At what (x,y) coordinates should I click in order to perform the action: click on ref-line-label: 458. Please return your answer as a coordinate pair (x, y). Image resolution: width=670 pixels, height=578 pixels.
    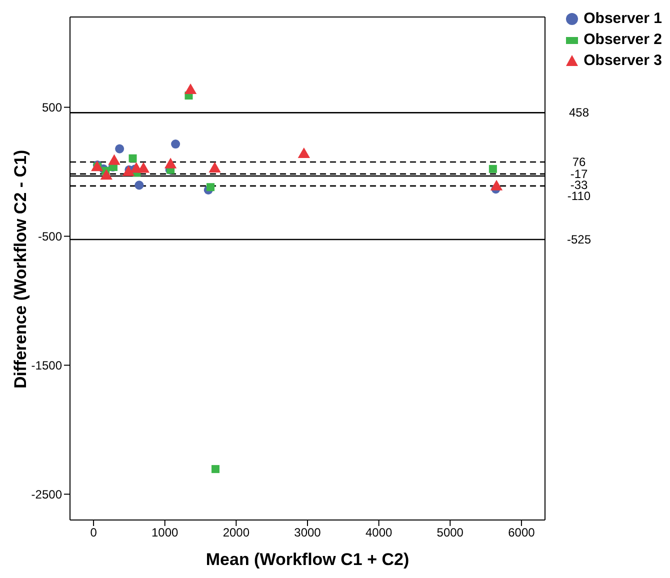
    Looking at the image, I should click on (579, 113).